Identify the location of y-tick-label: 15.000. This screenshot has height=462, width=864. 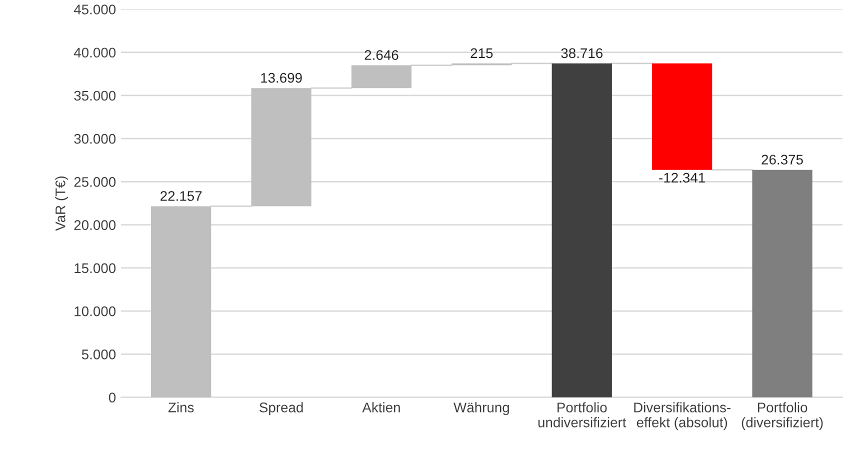
(95, 268).